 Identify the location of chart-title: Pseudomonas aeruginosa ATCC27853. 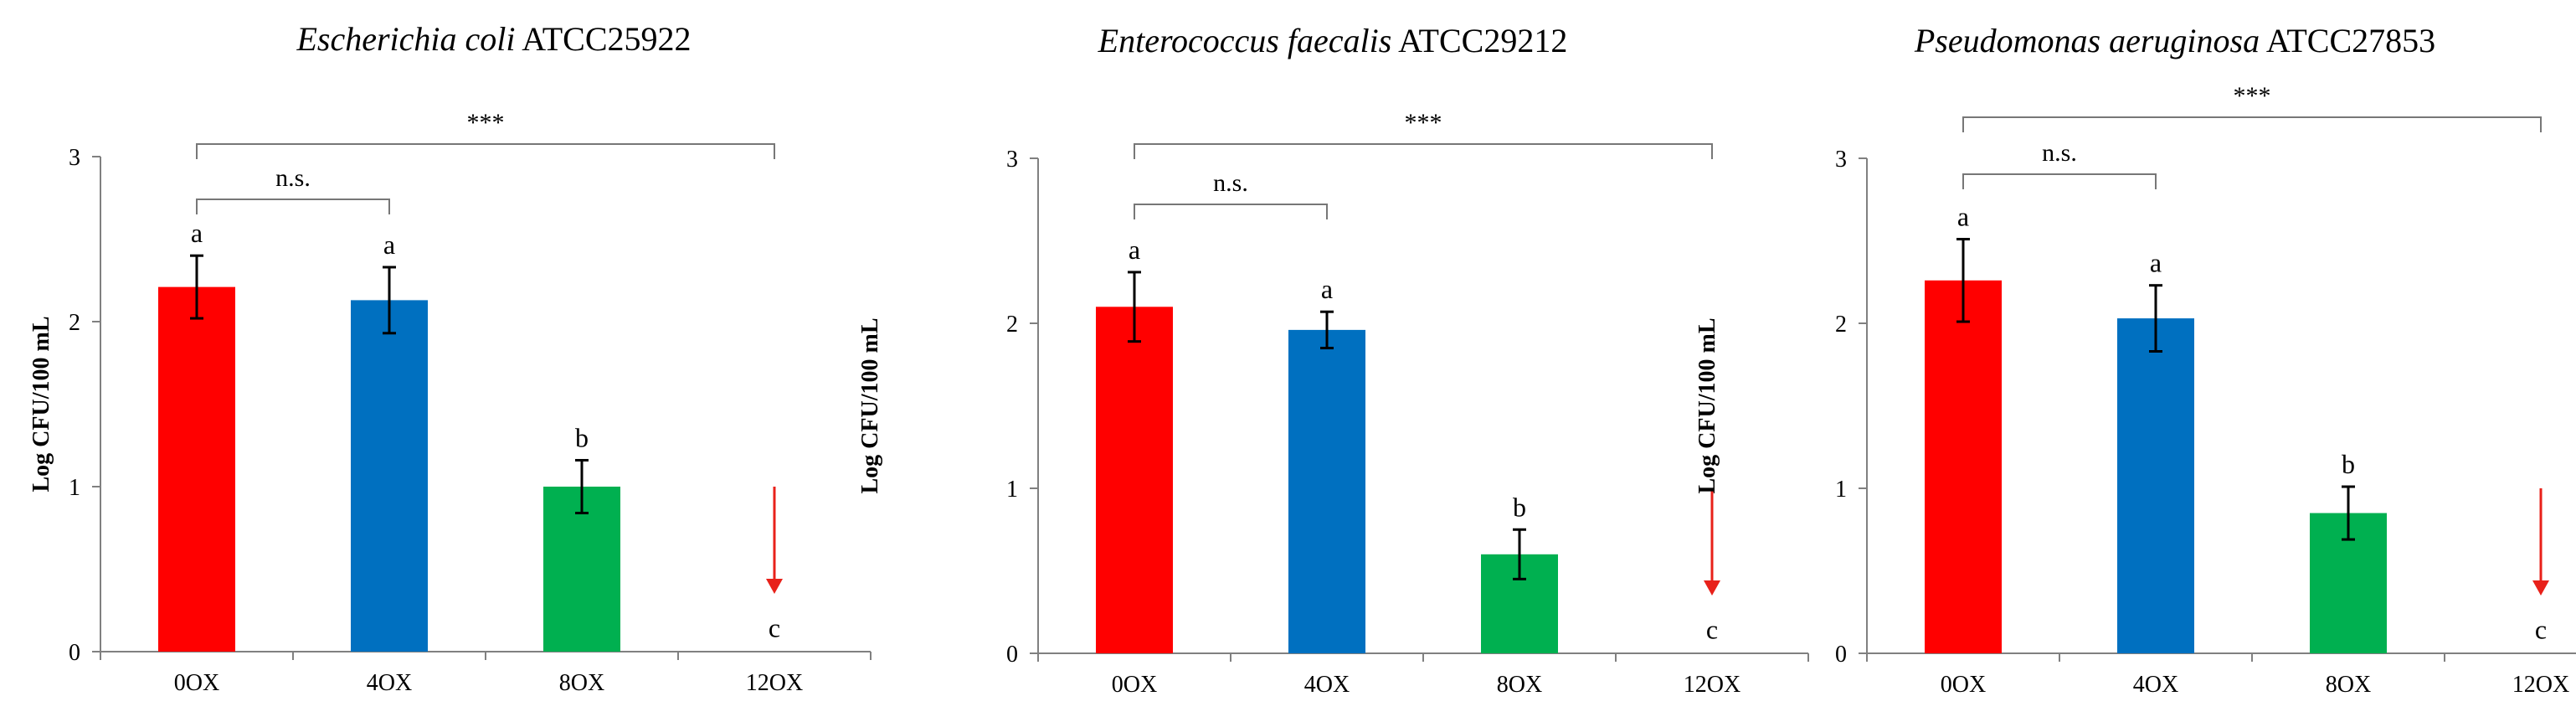
(2174, 40).